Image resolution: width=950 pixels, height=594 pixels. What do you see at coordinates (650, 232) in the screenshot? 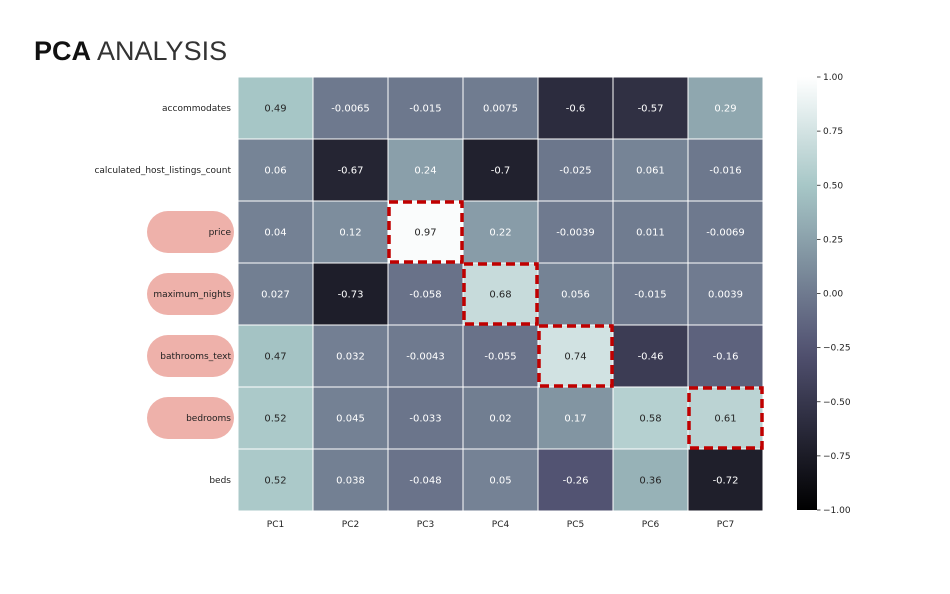
I see `heatmap-cell-price-pc6` at bounding box center [650, 232].